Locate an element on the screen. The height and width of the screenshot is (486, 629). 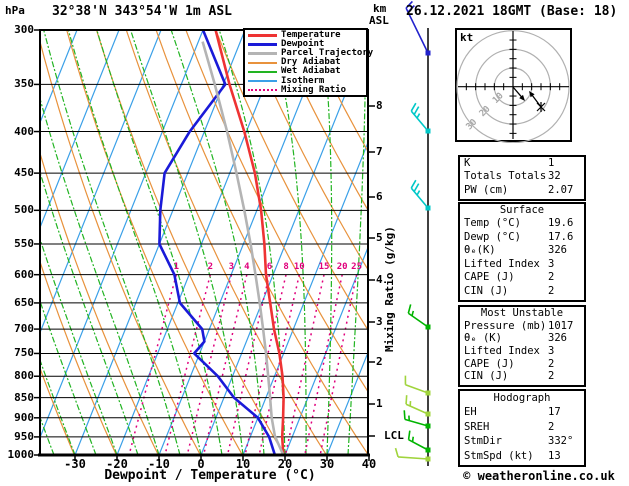
mixing-ratio-value-label: 1 is located at coordinates (176, 267).